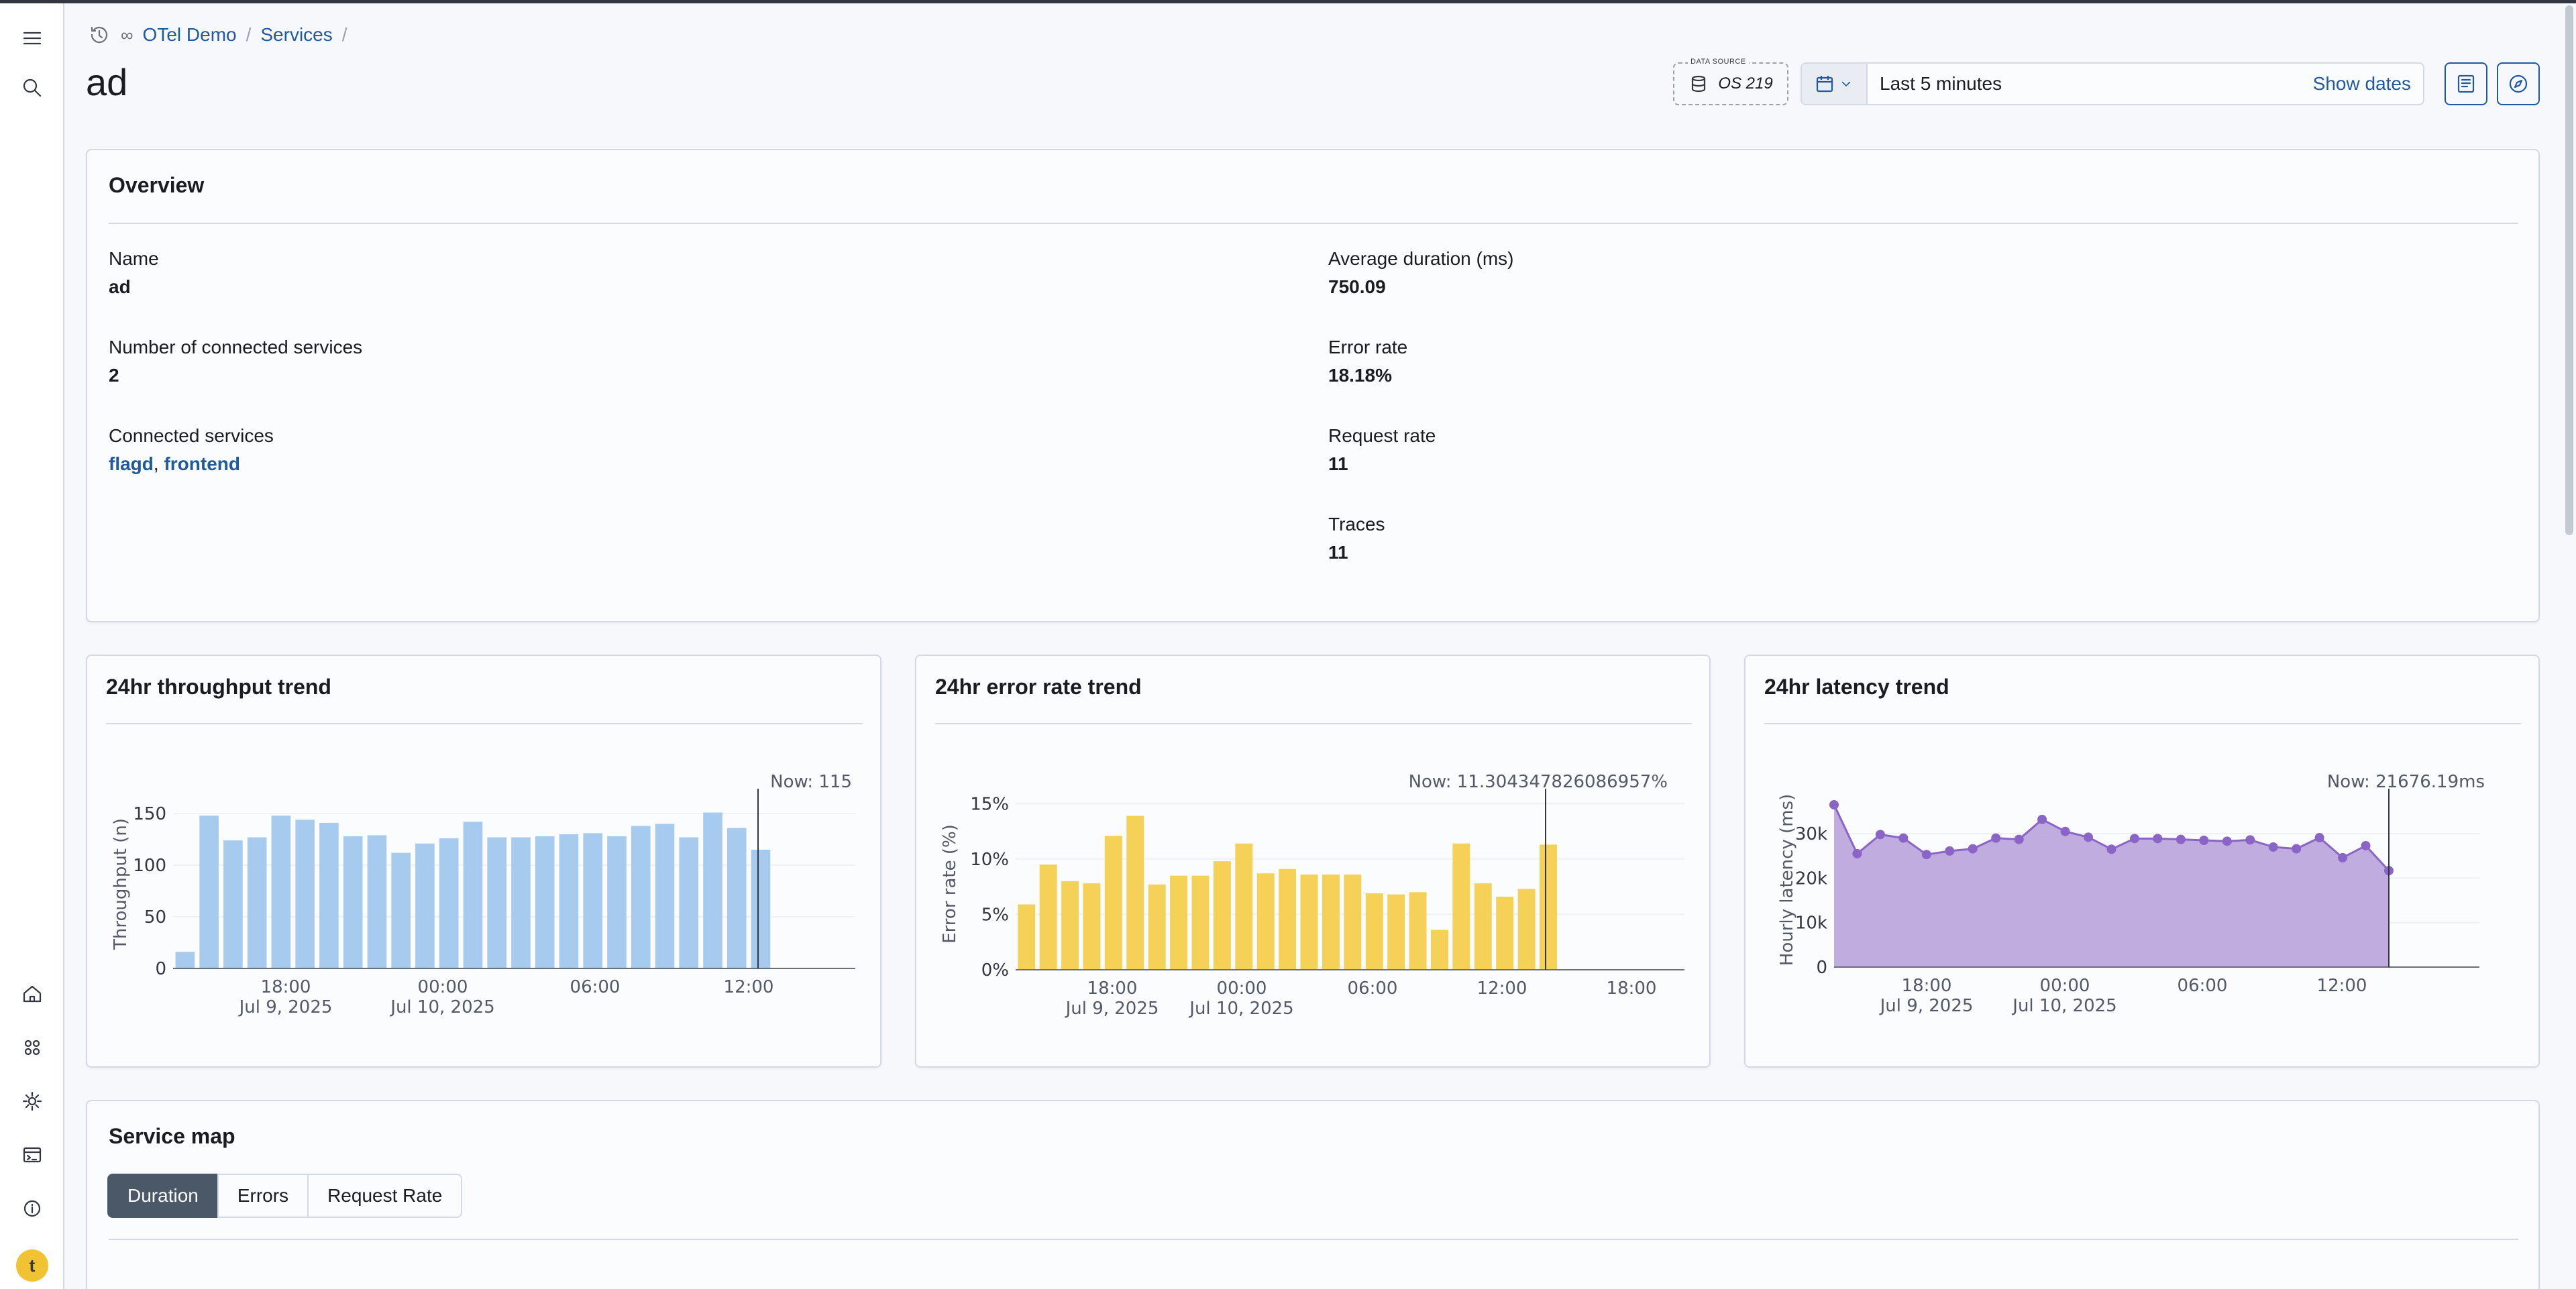 The width and height of the screenshot is (2576, 1289). I want to click on y-axis-label: Hourly latency (ms), so click(1787, 880).